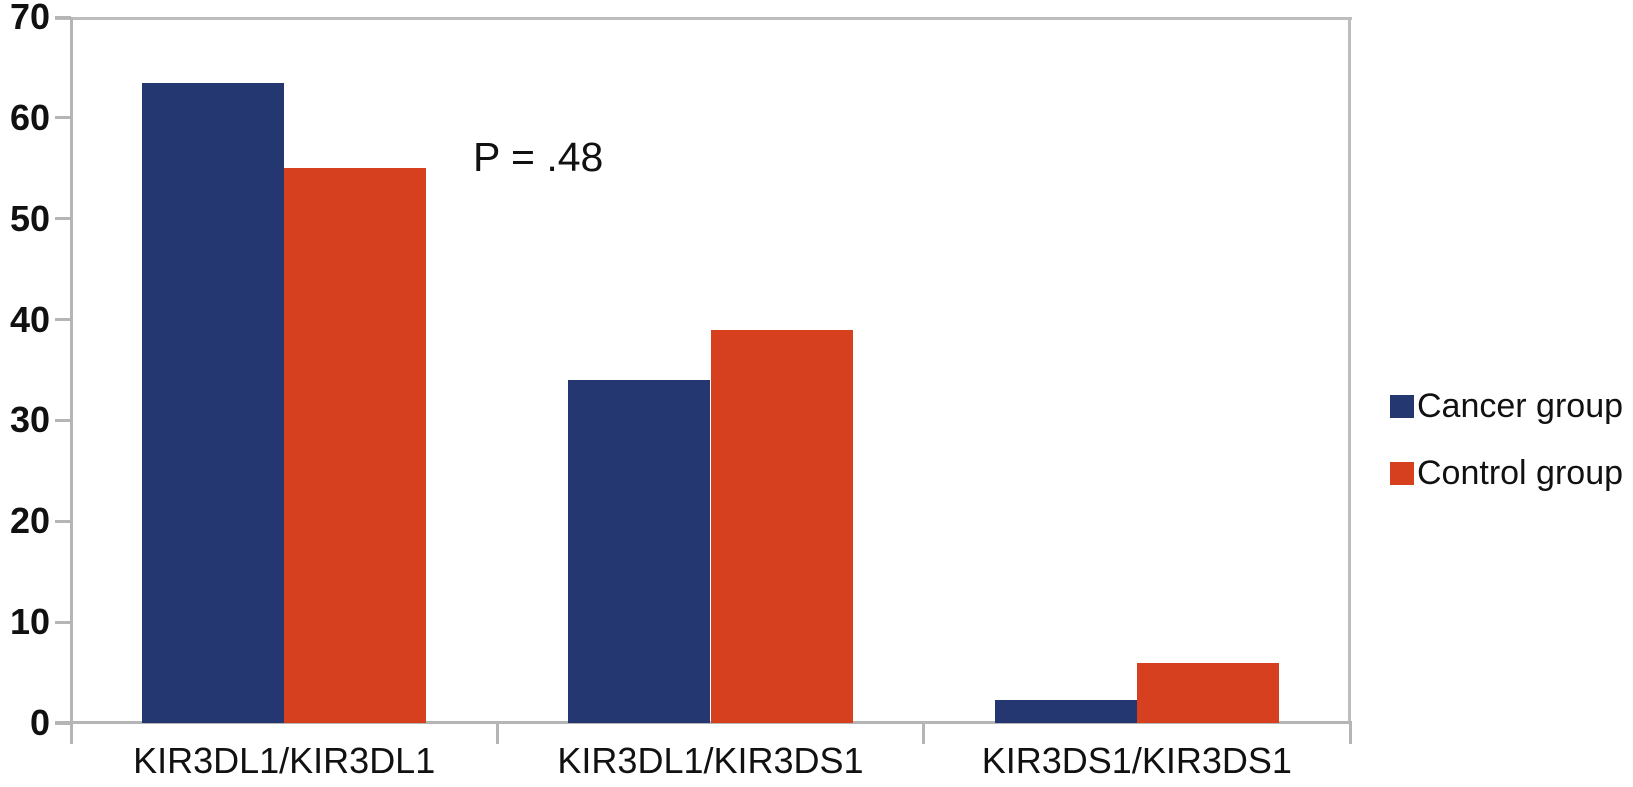  I want to click on y-axis-tick-label: 0, so click(39, 722).